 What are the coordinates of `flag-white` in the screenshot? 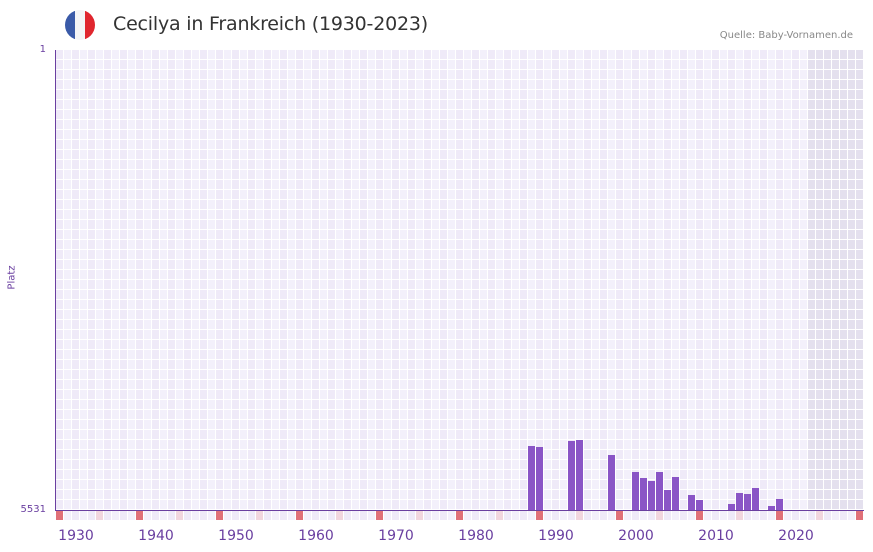 It's located at (80, 25).